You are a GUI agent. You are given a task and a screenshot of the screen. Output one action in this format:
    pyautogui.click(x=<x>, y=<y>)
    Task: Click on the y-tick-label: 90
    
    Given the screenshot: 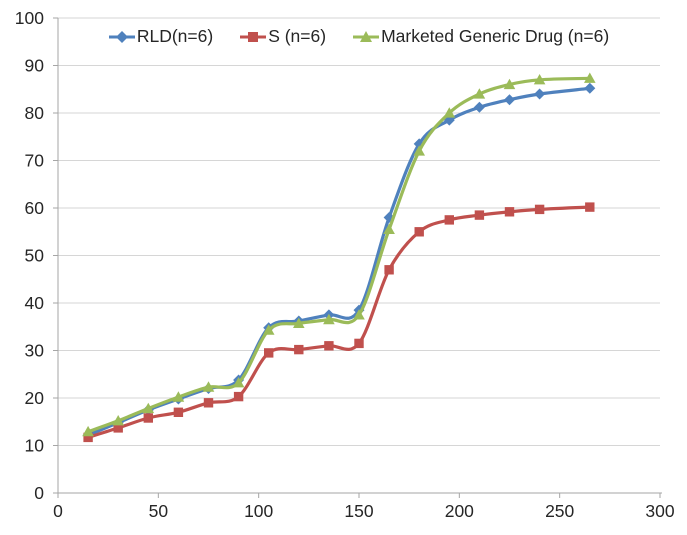 What is the action you would take?
    pyautogui.click(x=35, y=66)
    